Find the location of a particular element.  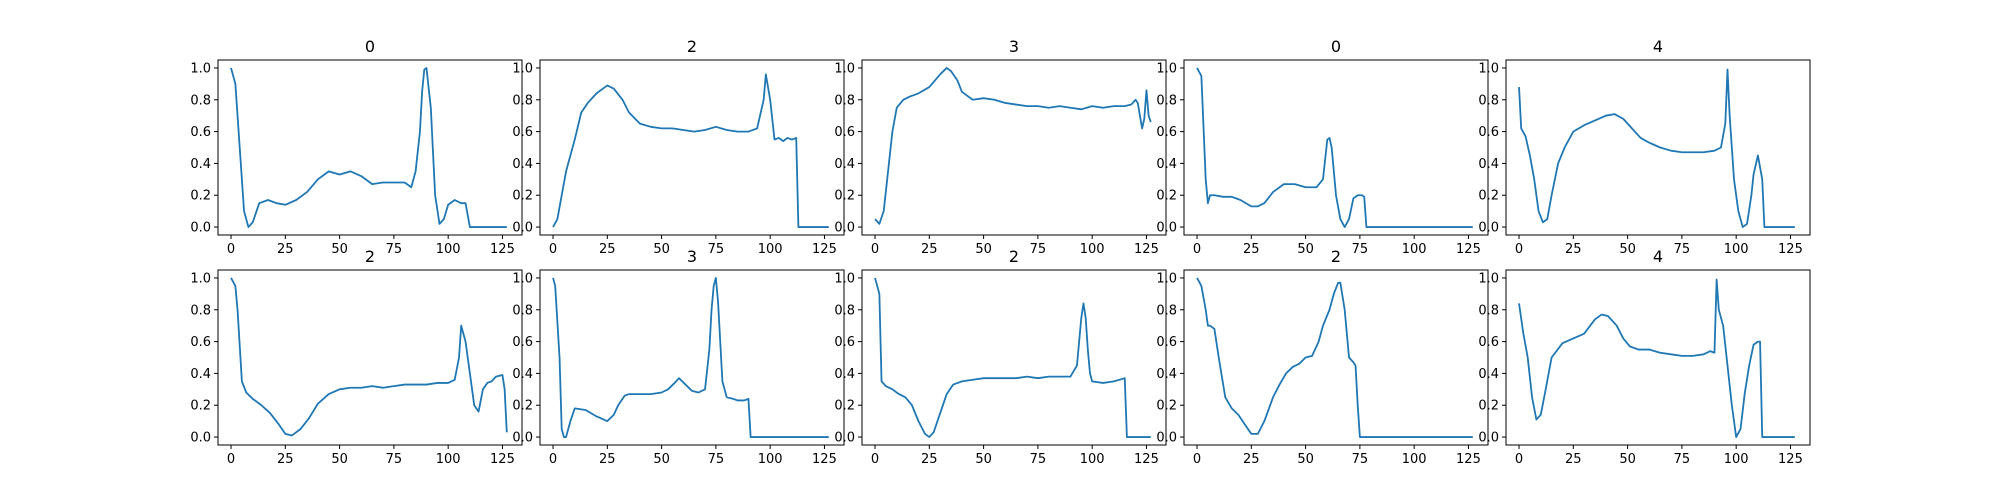

subplot-10: 4 0 25 50 75 100 125 0.0 0.2 0.4 0.6 0.8 1.0 is located at coordinates (1644, 357).